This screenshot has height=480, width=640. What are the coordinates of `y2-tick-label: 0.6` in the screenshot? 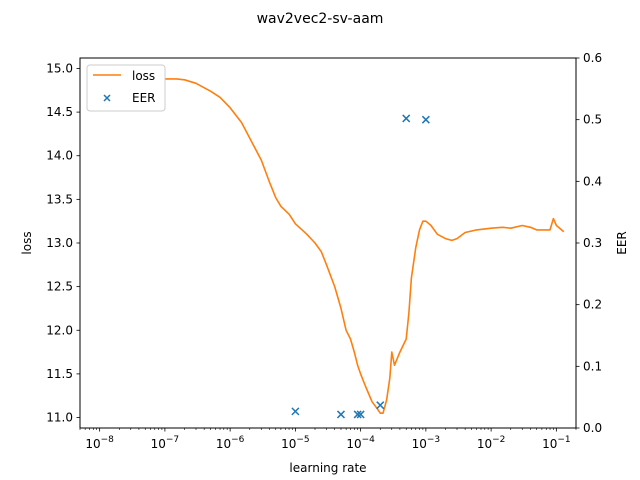 It's located at (592, 58).